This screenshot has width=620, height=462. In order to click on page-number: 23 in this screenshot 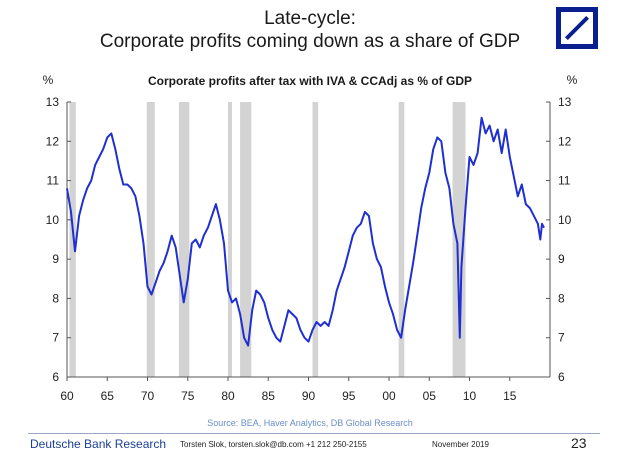, I will do `click(579, 443)`.